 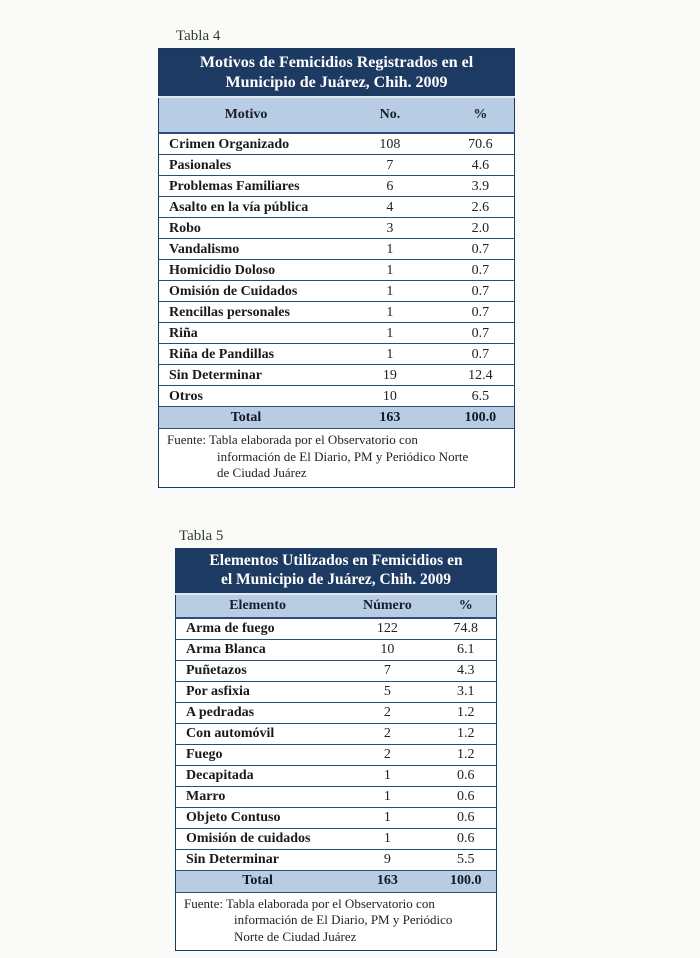 I want to click on table-row: Por asfixia 5 3.1, so click(x=336, y=692).